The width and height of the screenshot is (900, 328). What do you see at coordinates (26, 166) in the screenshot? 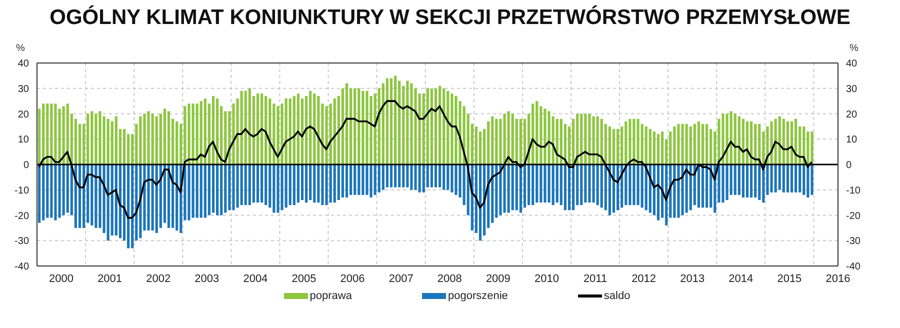
I see `y-tick-label: 0` at bounding box center [26, 166].